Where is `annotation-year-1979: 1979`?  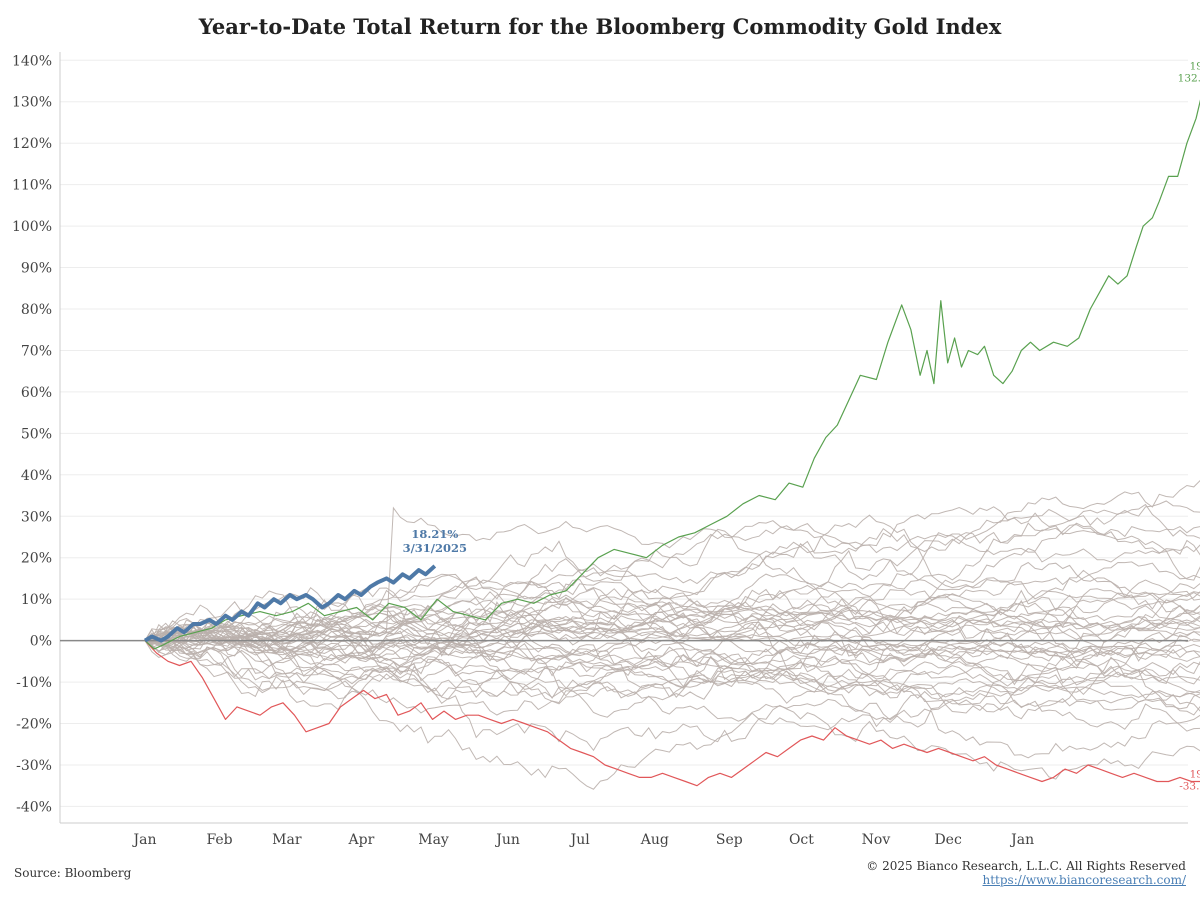
annotation-year-1979: 1979 is located at coordinates (1195, 66).